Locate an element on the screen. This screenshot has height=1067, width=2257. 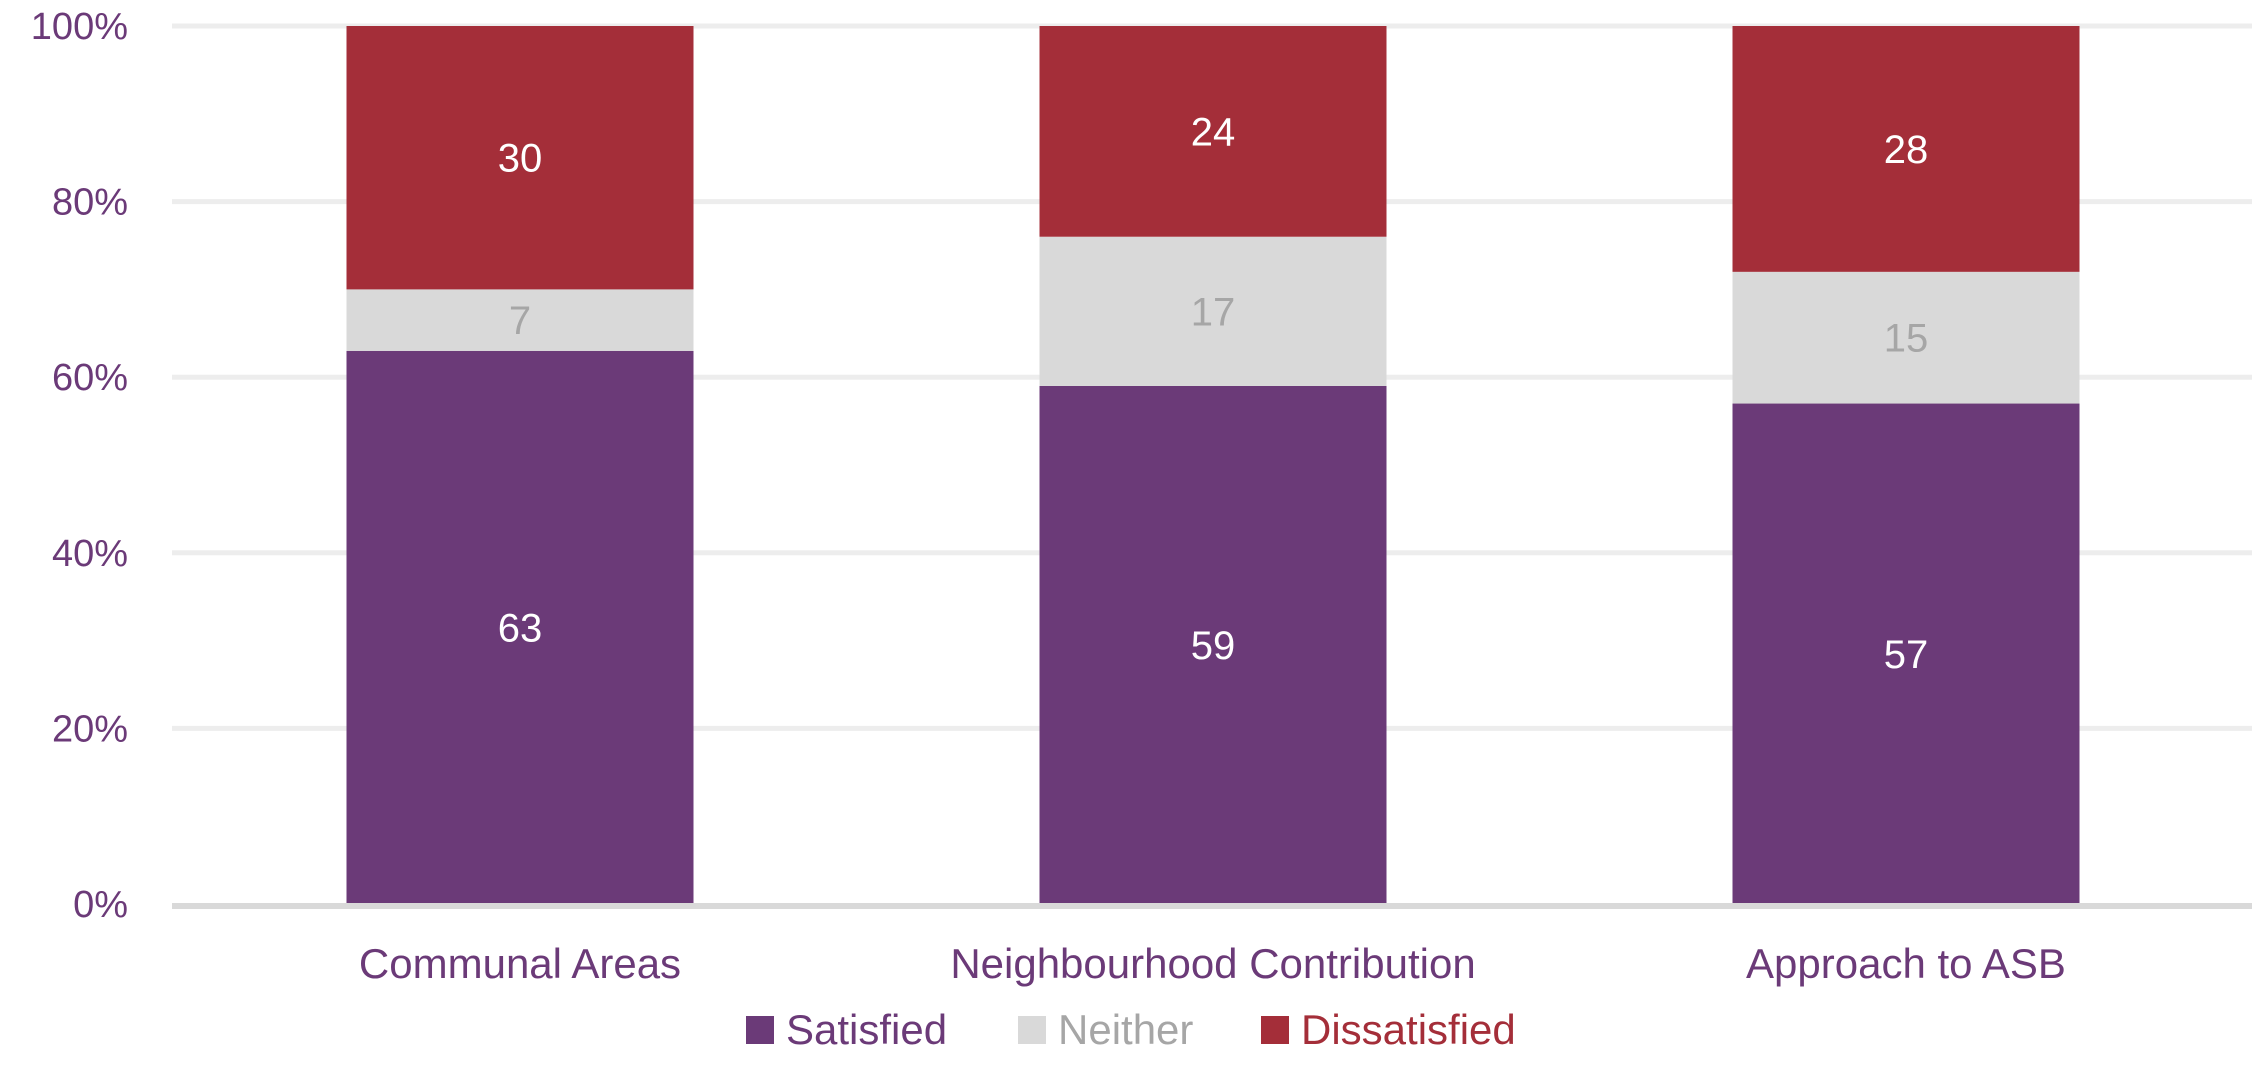
data-label: 7 is located at coordinates (520, 321).